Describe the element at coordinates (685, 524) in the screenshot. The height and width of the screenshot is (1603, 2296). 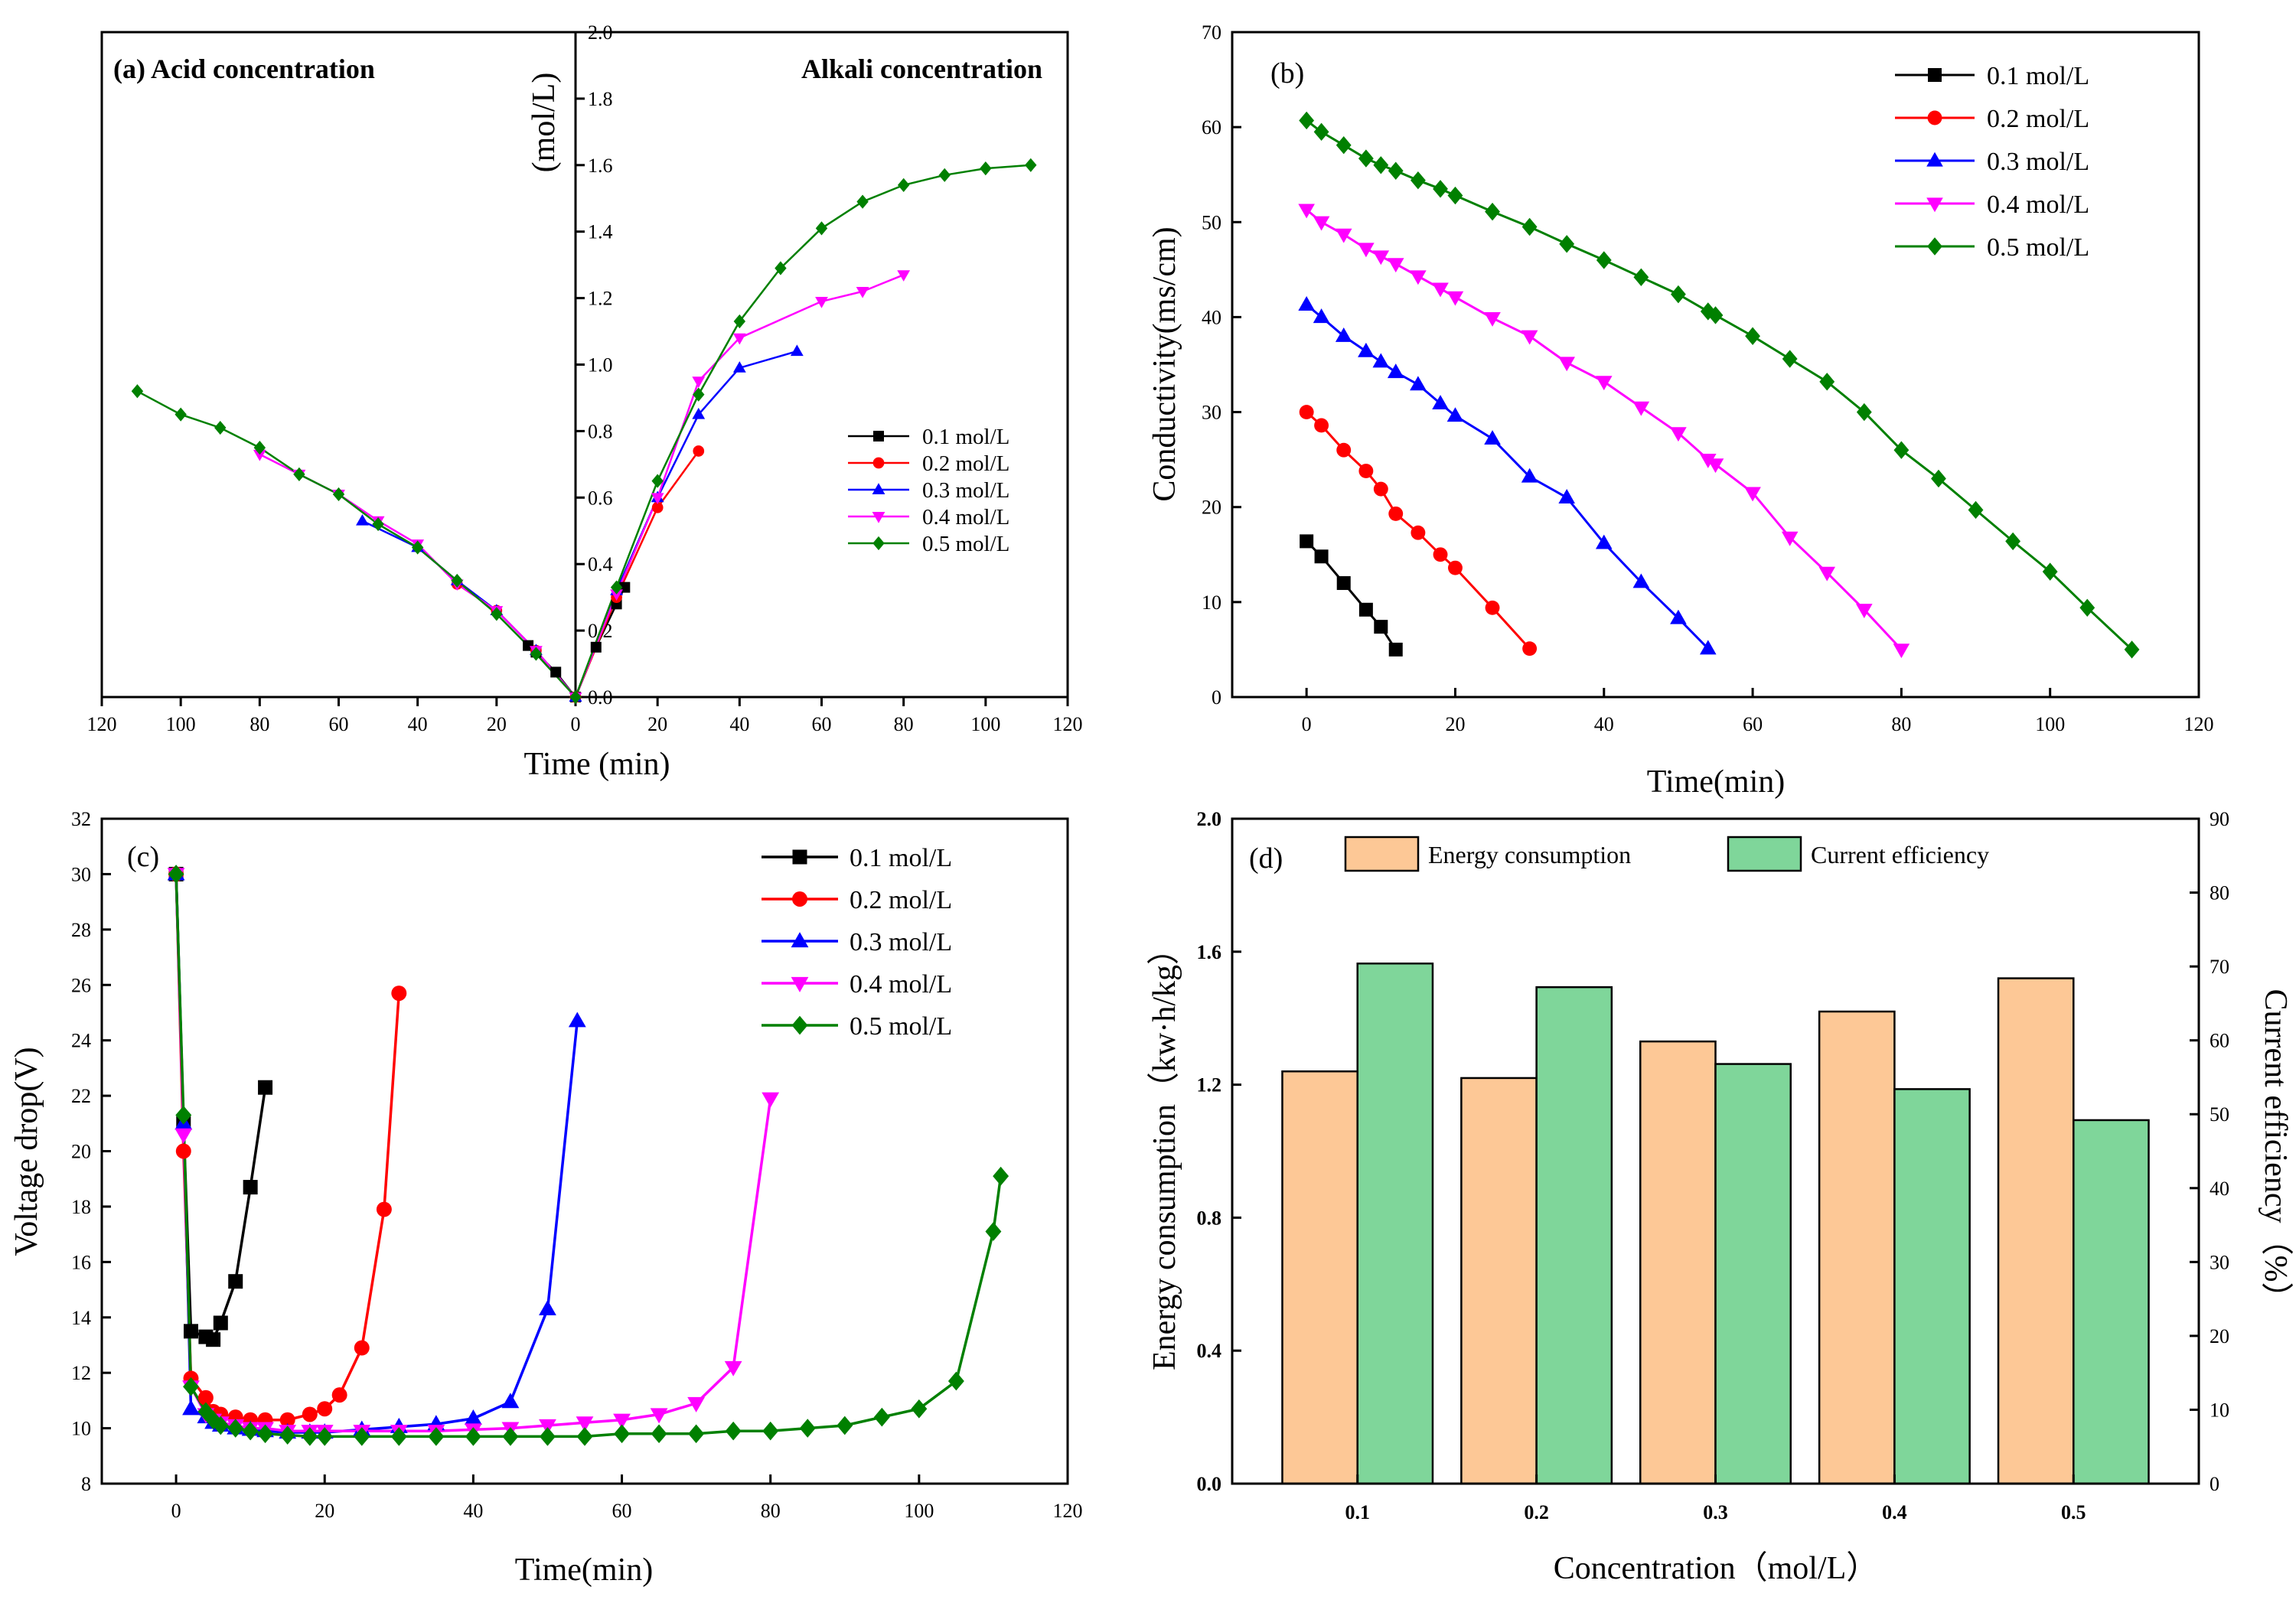
I see `panel-a-alkali-line-0-3-mol-L` at that location.